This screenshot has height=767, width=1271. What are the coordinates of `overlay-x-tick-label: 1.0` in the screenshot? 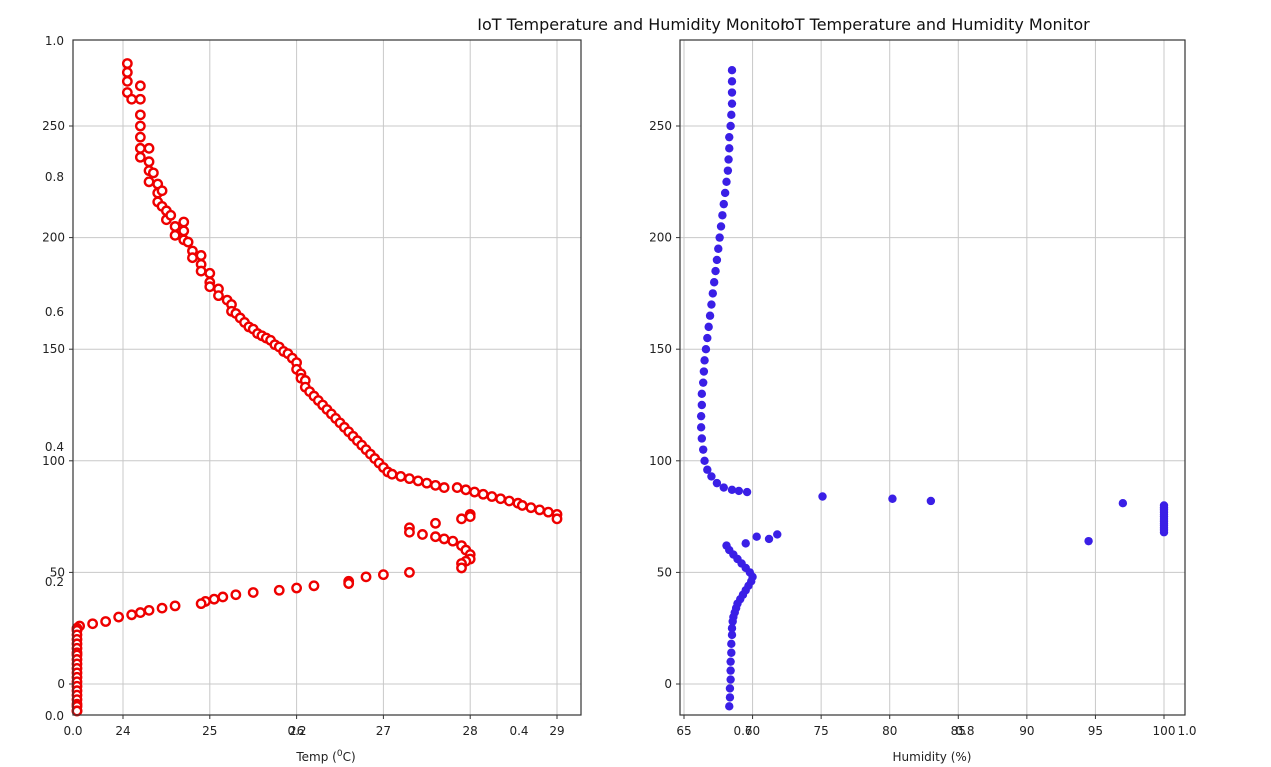 It's located at (1186, 731).